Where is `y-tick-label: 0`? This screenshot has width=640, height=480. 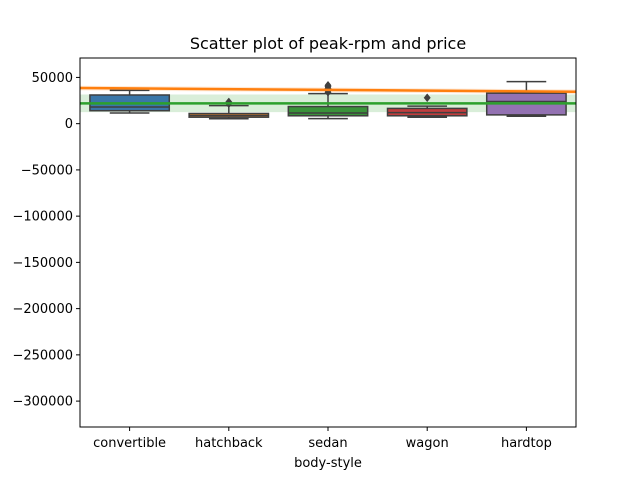 y-tick-label: 0 is located at coordinates (69, 124).